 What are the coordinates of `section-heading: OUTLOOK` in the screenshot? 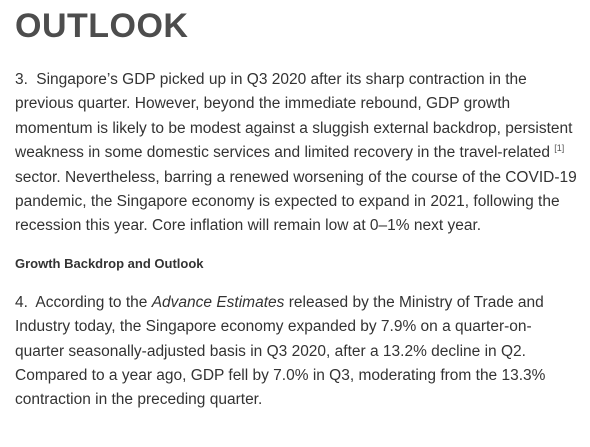 It's located at (102, 26).